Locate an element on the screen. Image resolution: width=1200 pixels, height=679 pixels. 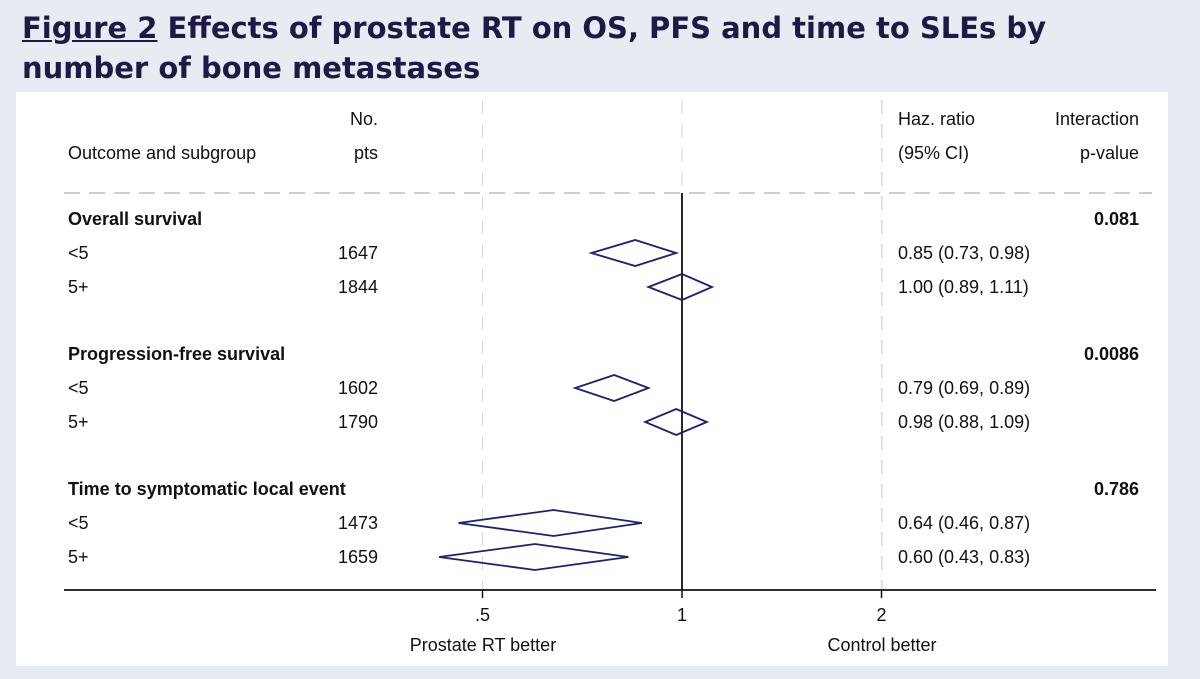
x-direction-right: Control better is located at coordinates (881, 645).